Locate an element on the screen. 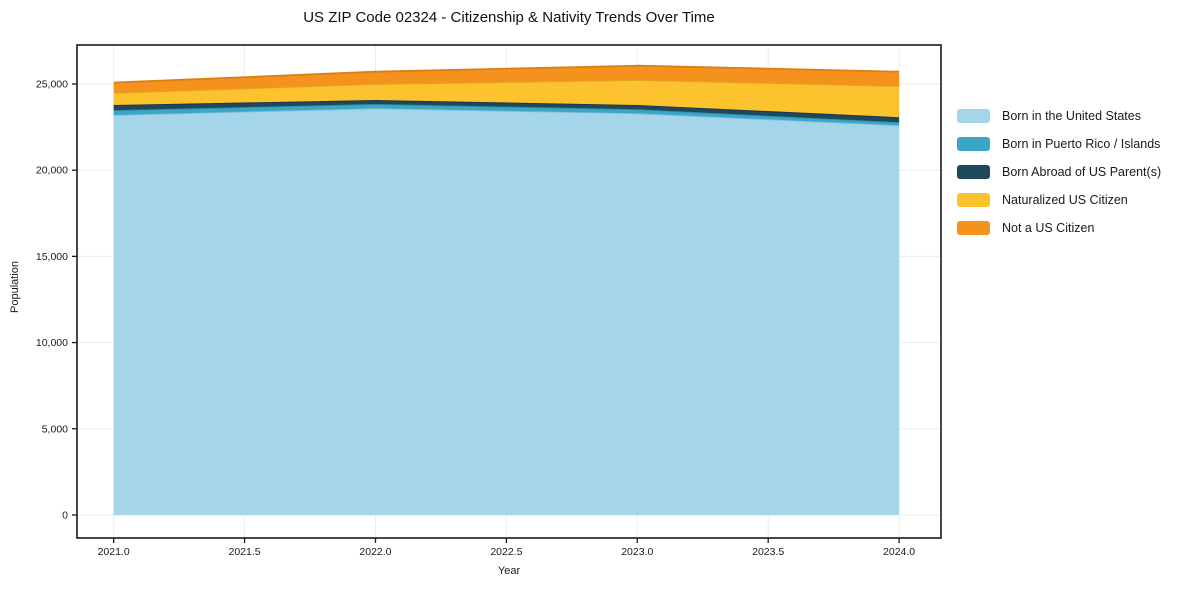 Image resolution: width=1189 pixels, height=590 pixels. y-tick-label: 25,000 is located at coordinates (52, 84).